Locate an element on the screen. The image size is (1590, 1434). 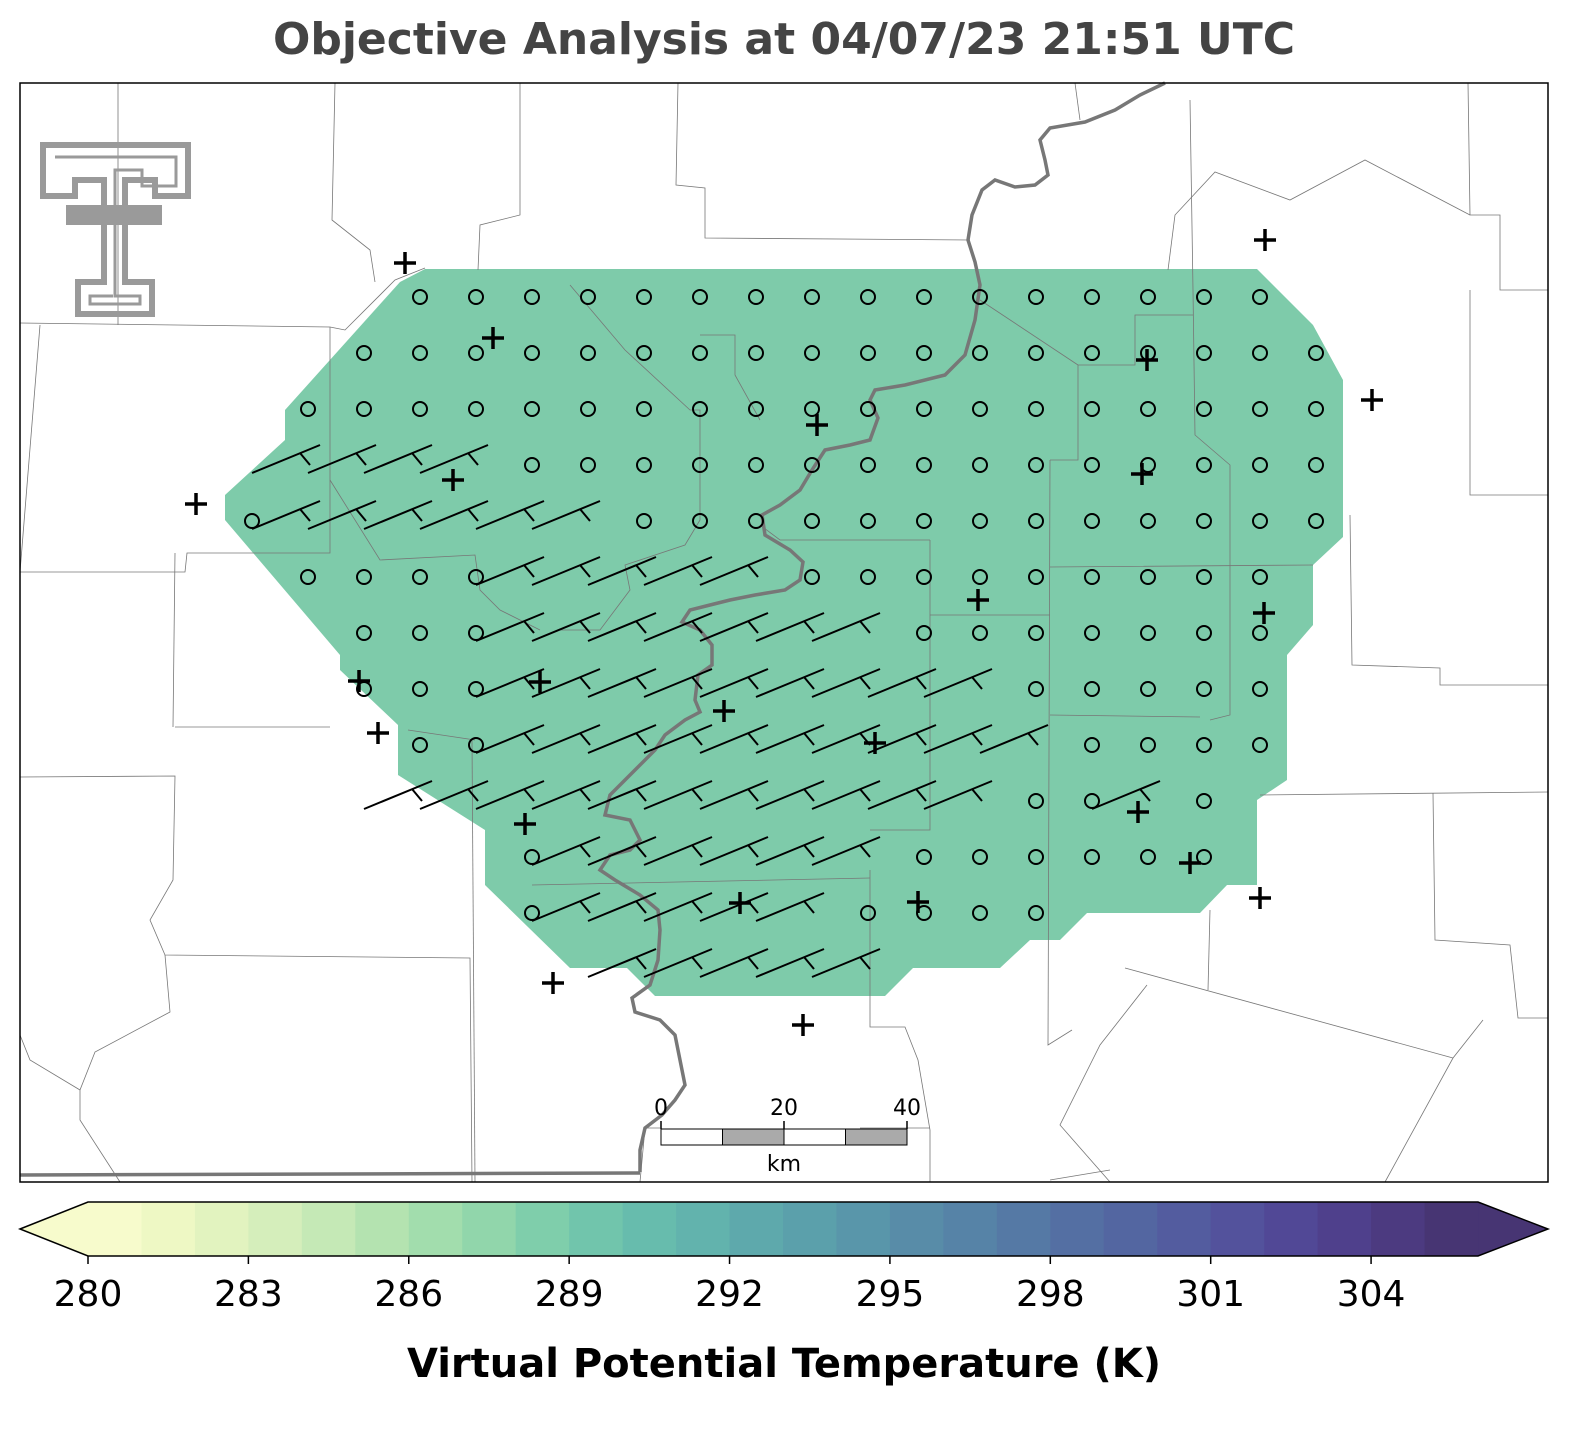
scale-bar-segment is located at coordinates (691, 1137).